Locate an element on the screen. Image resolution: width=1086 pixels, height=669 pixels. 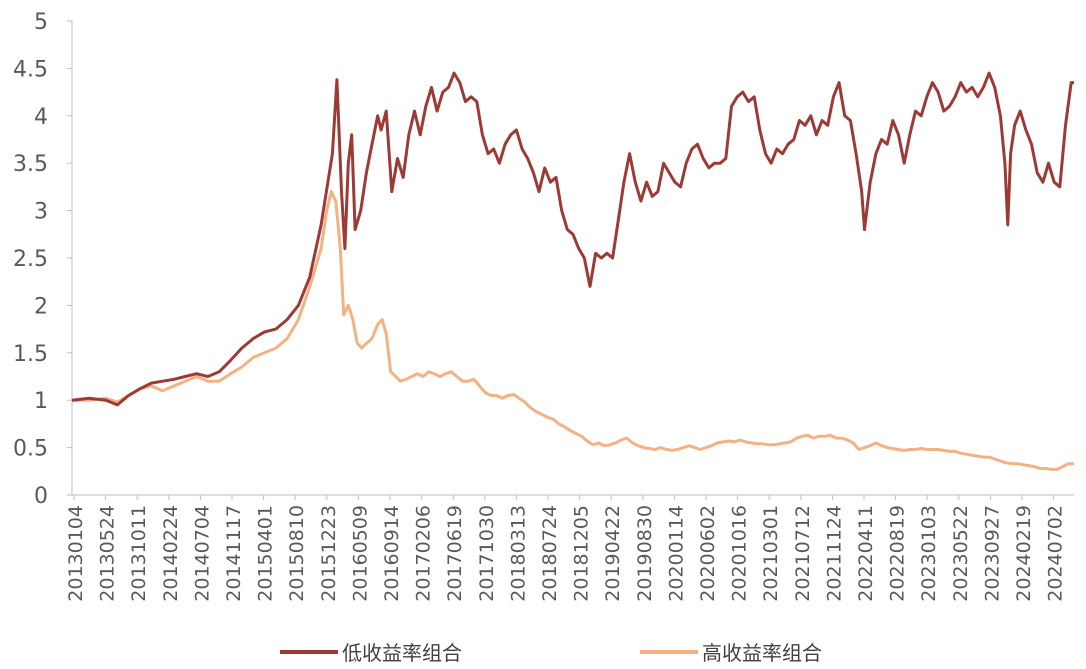
y-tick-label: 4.5 is located at coordinates (30, 69).